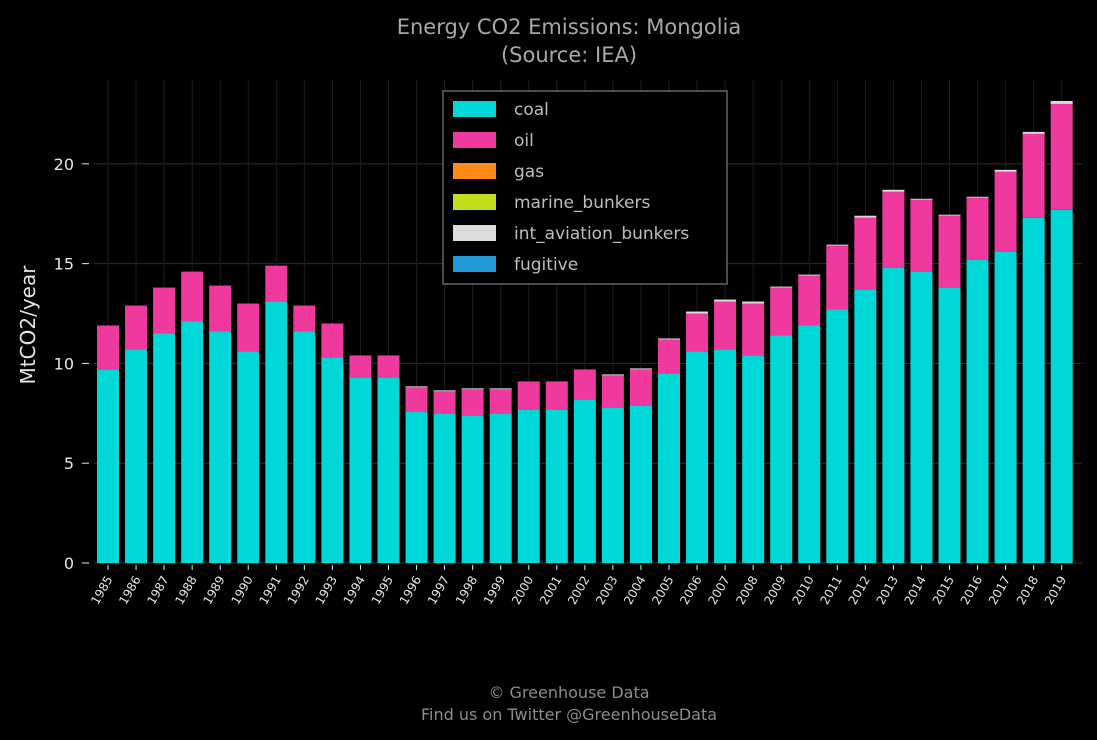 This screenshot has height=740, width=1097. I want to click on bar-oil-2010, so click(809, 300).